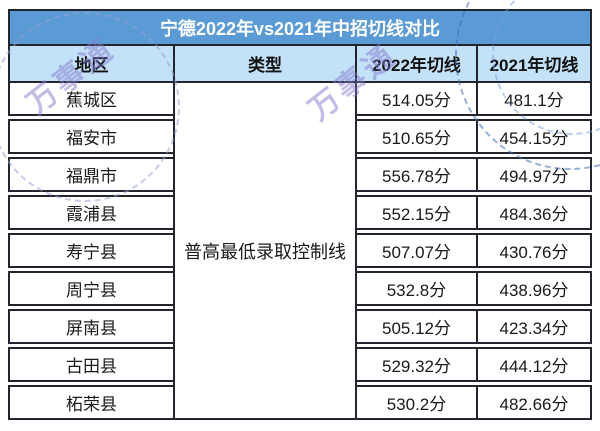  Describe the element at coordinates (91, 326) in the screenshot. I see `region-cell: 屏南县` at that location.